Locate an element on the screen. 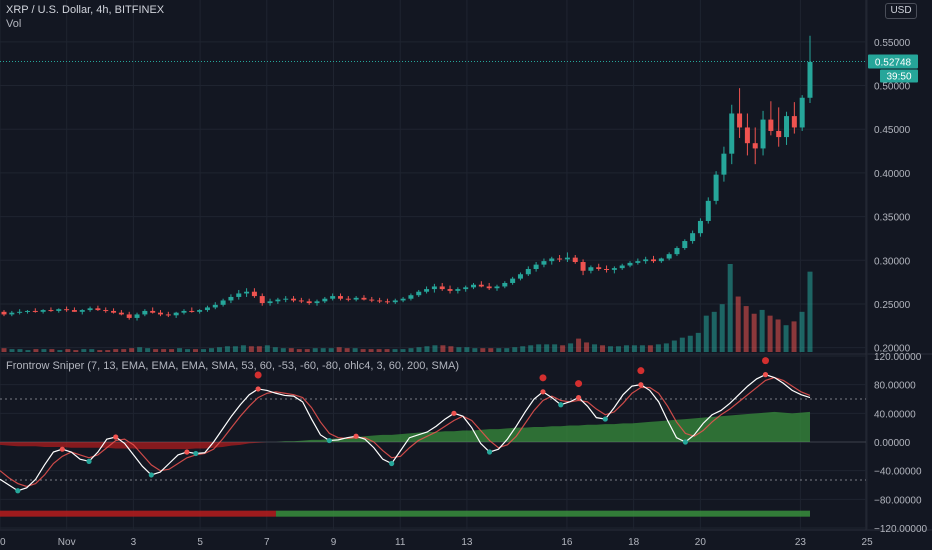 The width and height of the screenshot is (932, 550). time-axis: 30 Nov 3 5 7 9 11 13 16 18 20 23 25 is located at coordinates (436, 542).